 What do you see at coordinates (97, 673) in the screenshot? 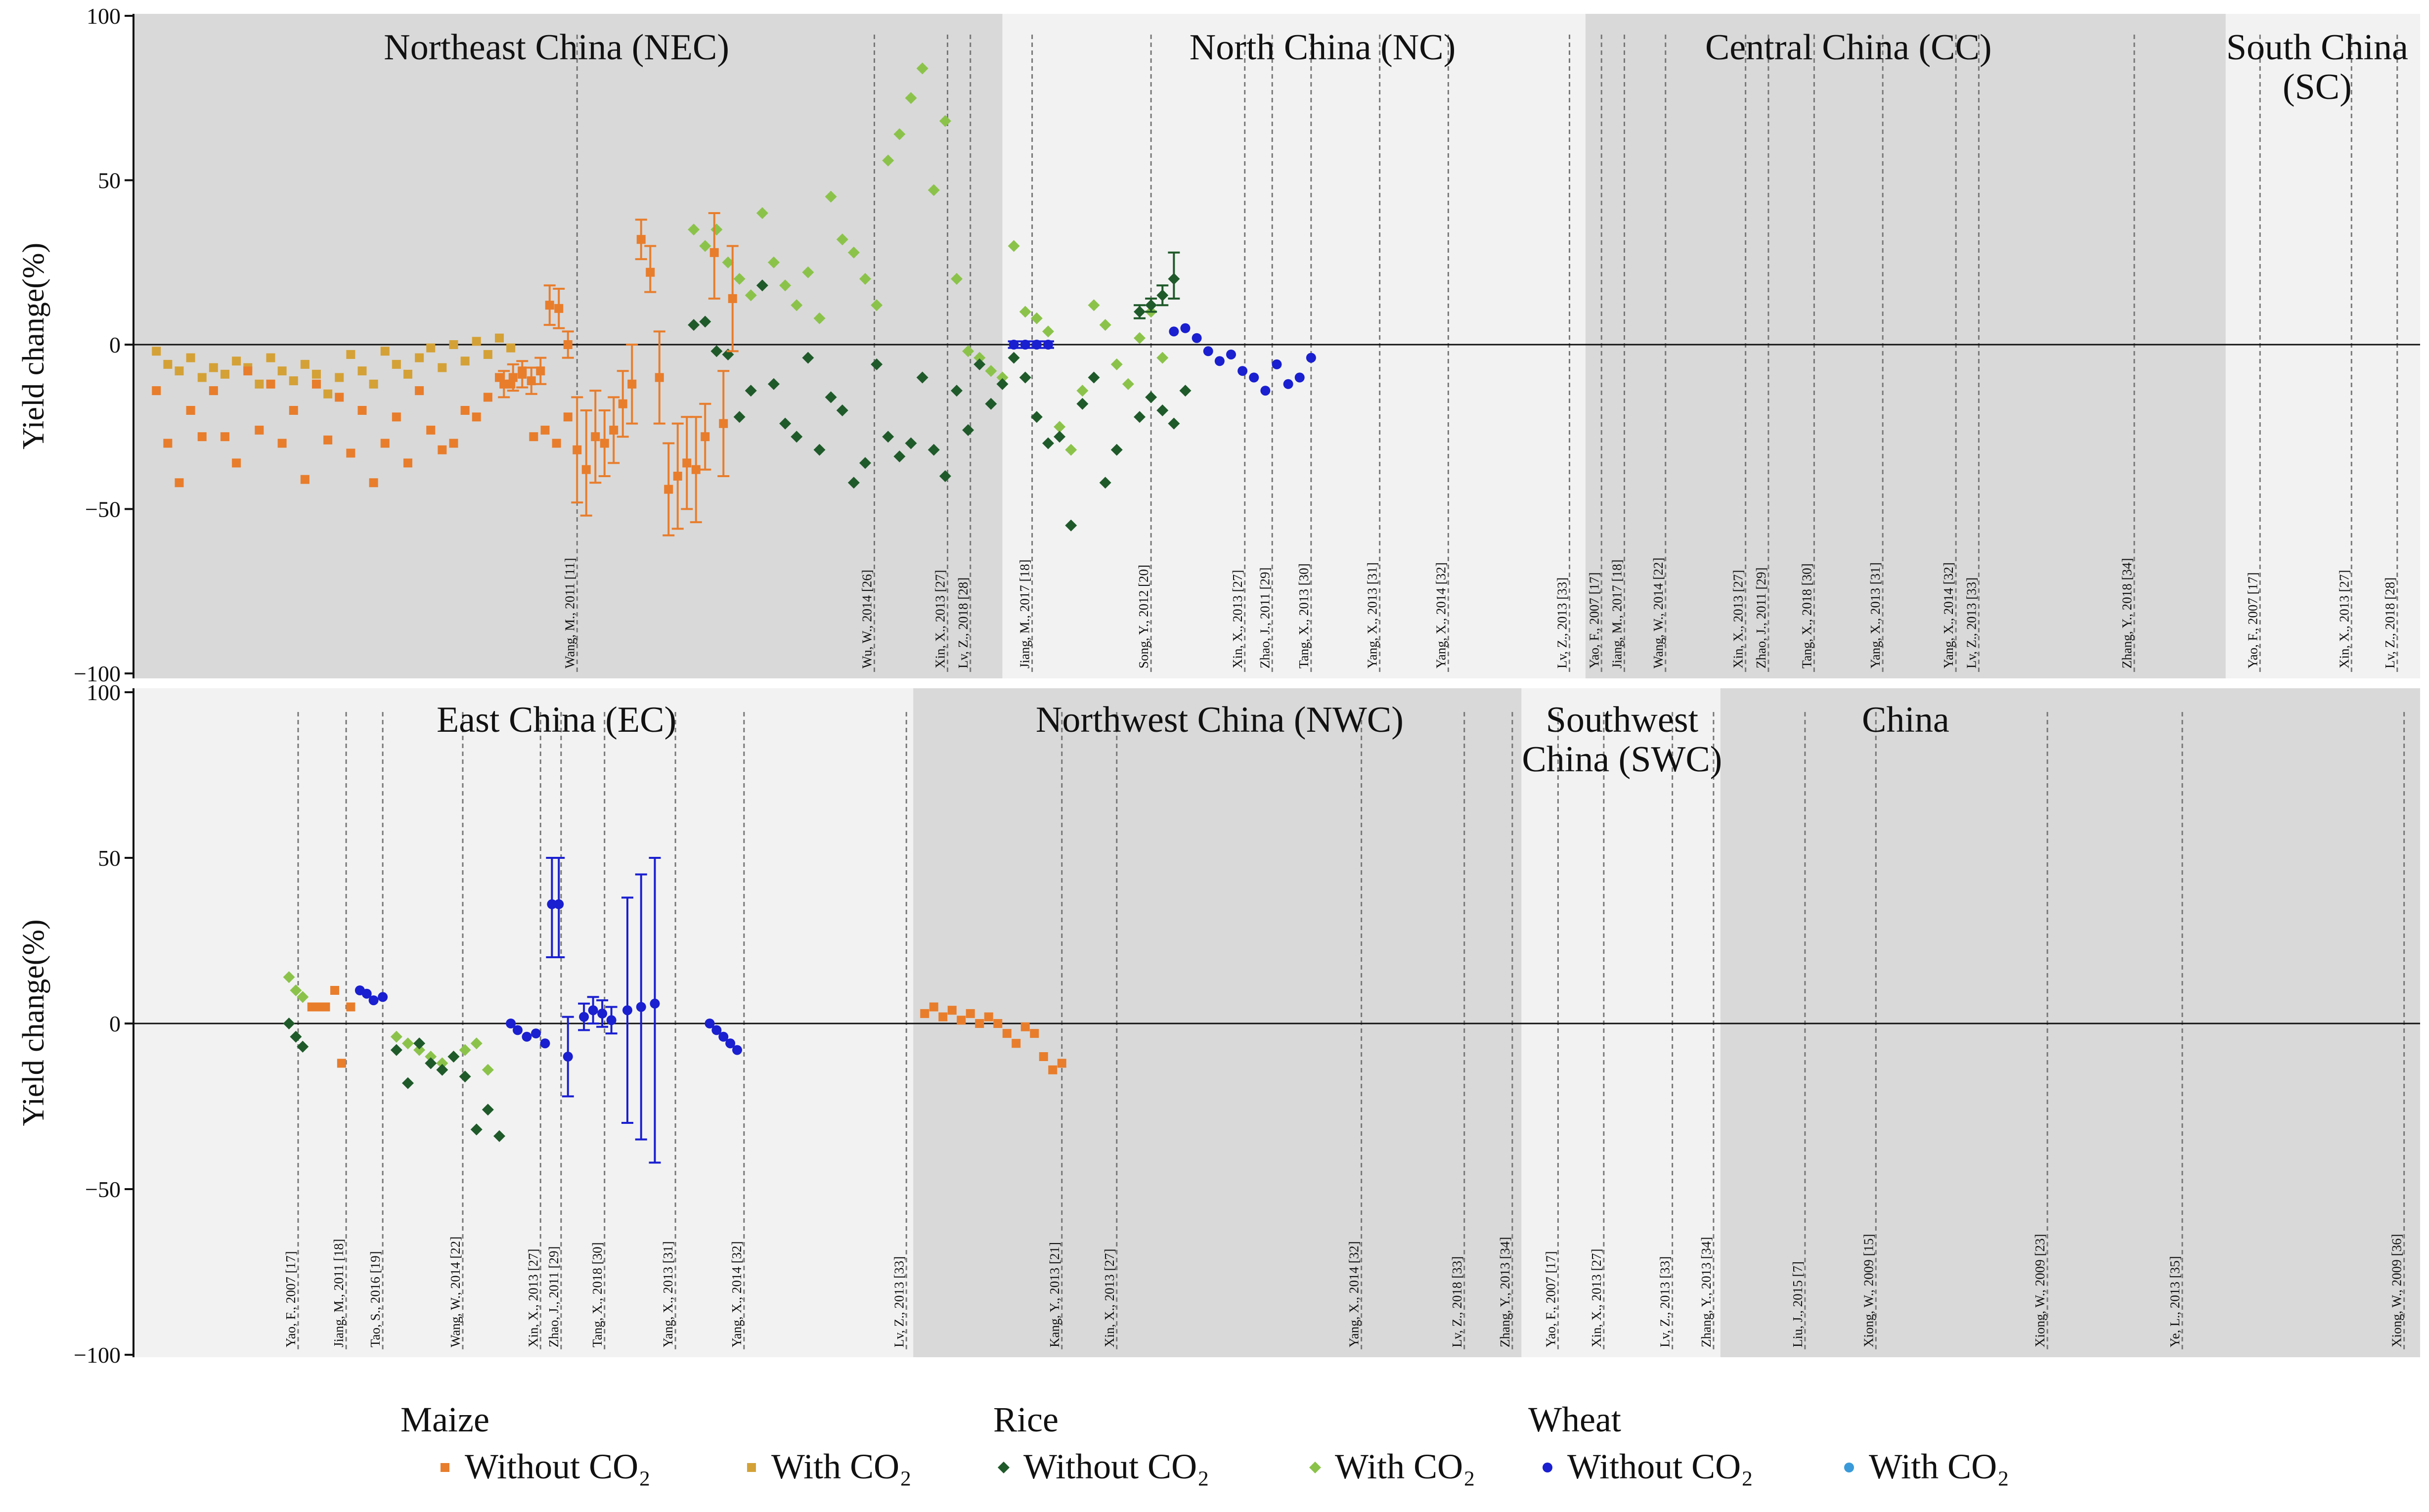
I see `y-tick-label: −100` at bounding box center [97, 673].